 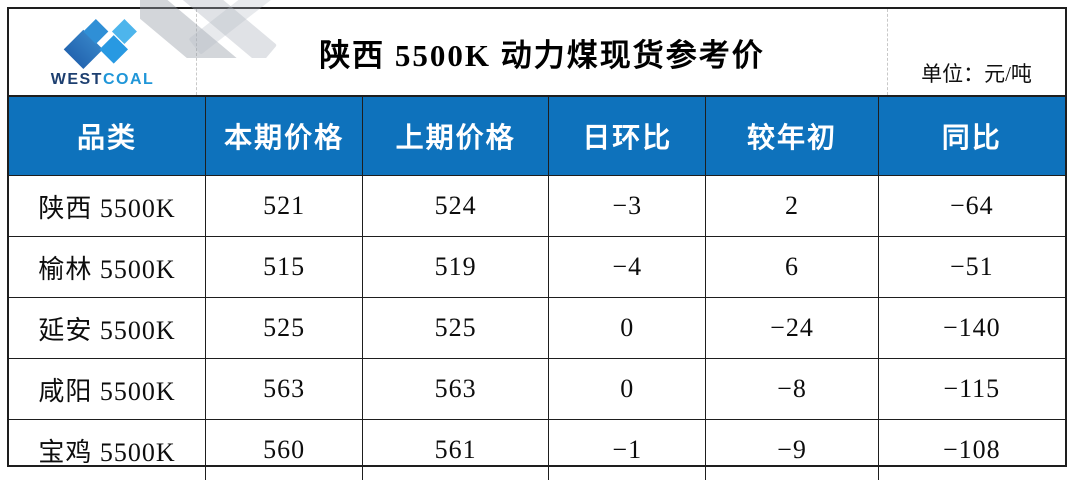 I want to click on col-header-category: 品类, so click(x=107, y=136).